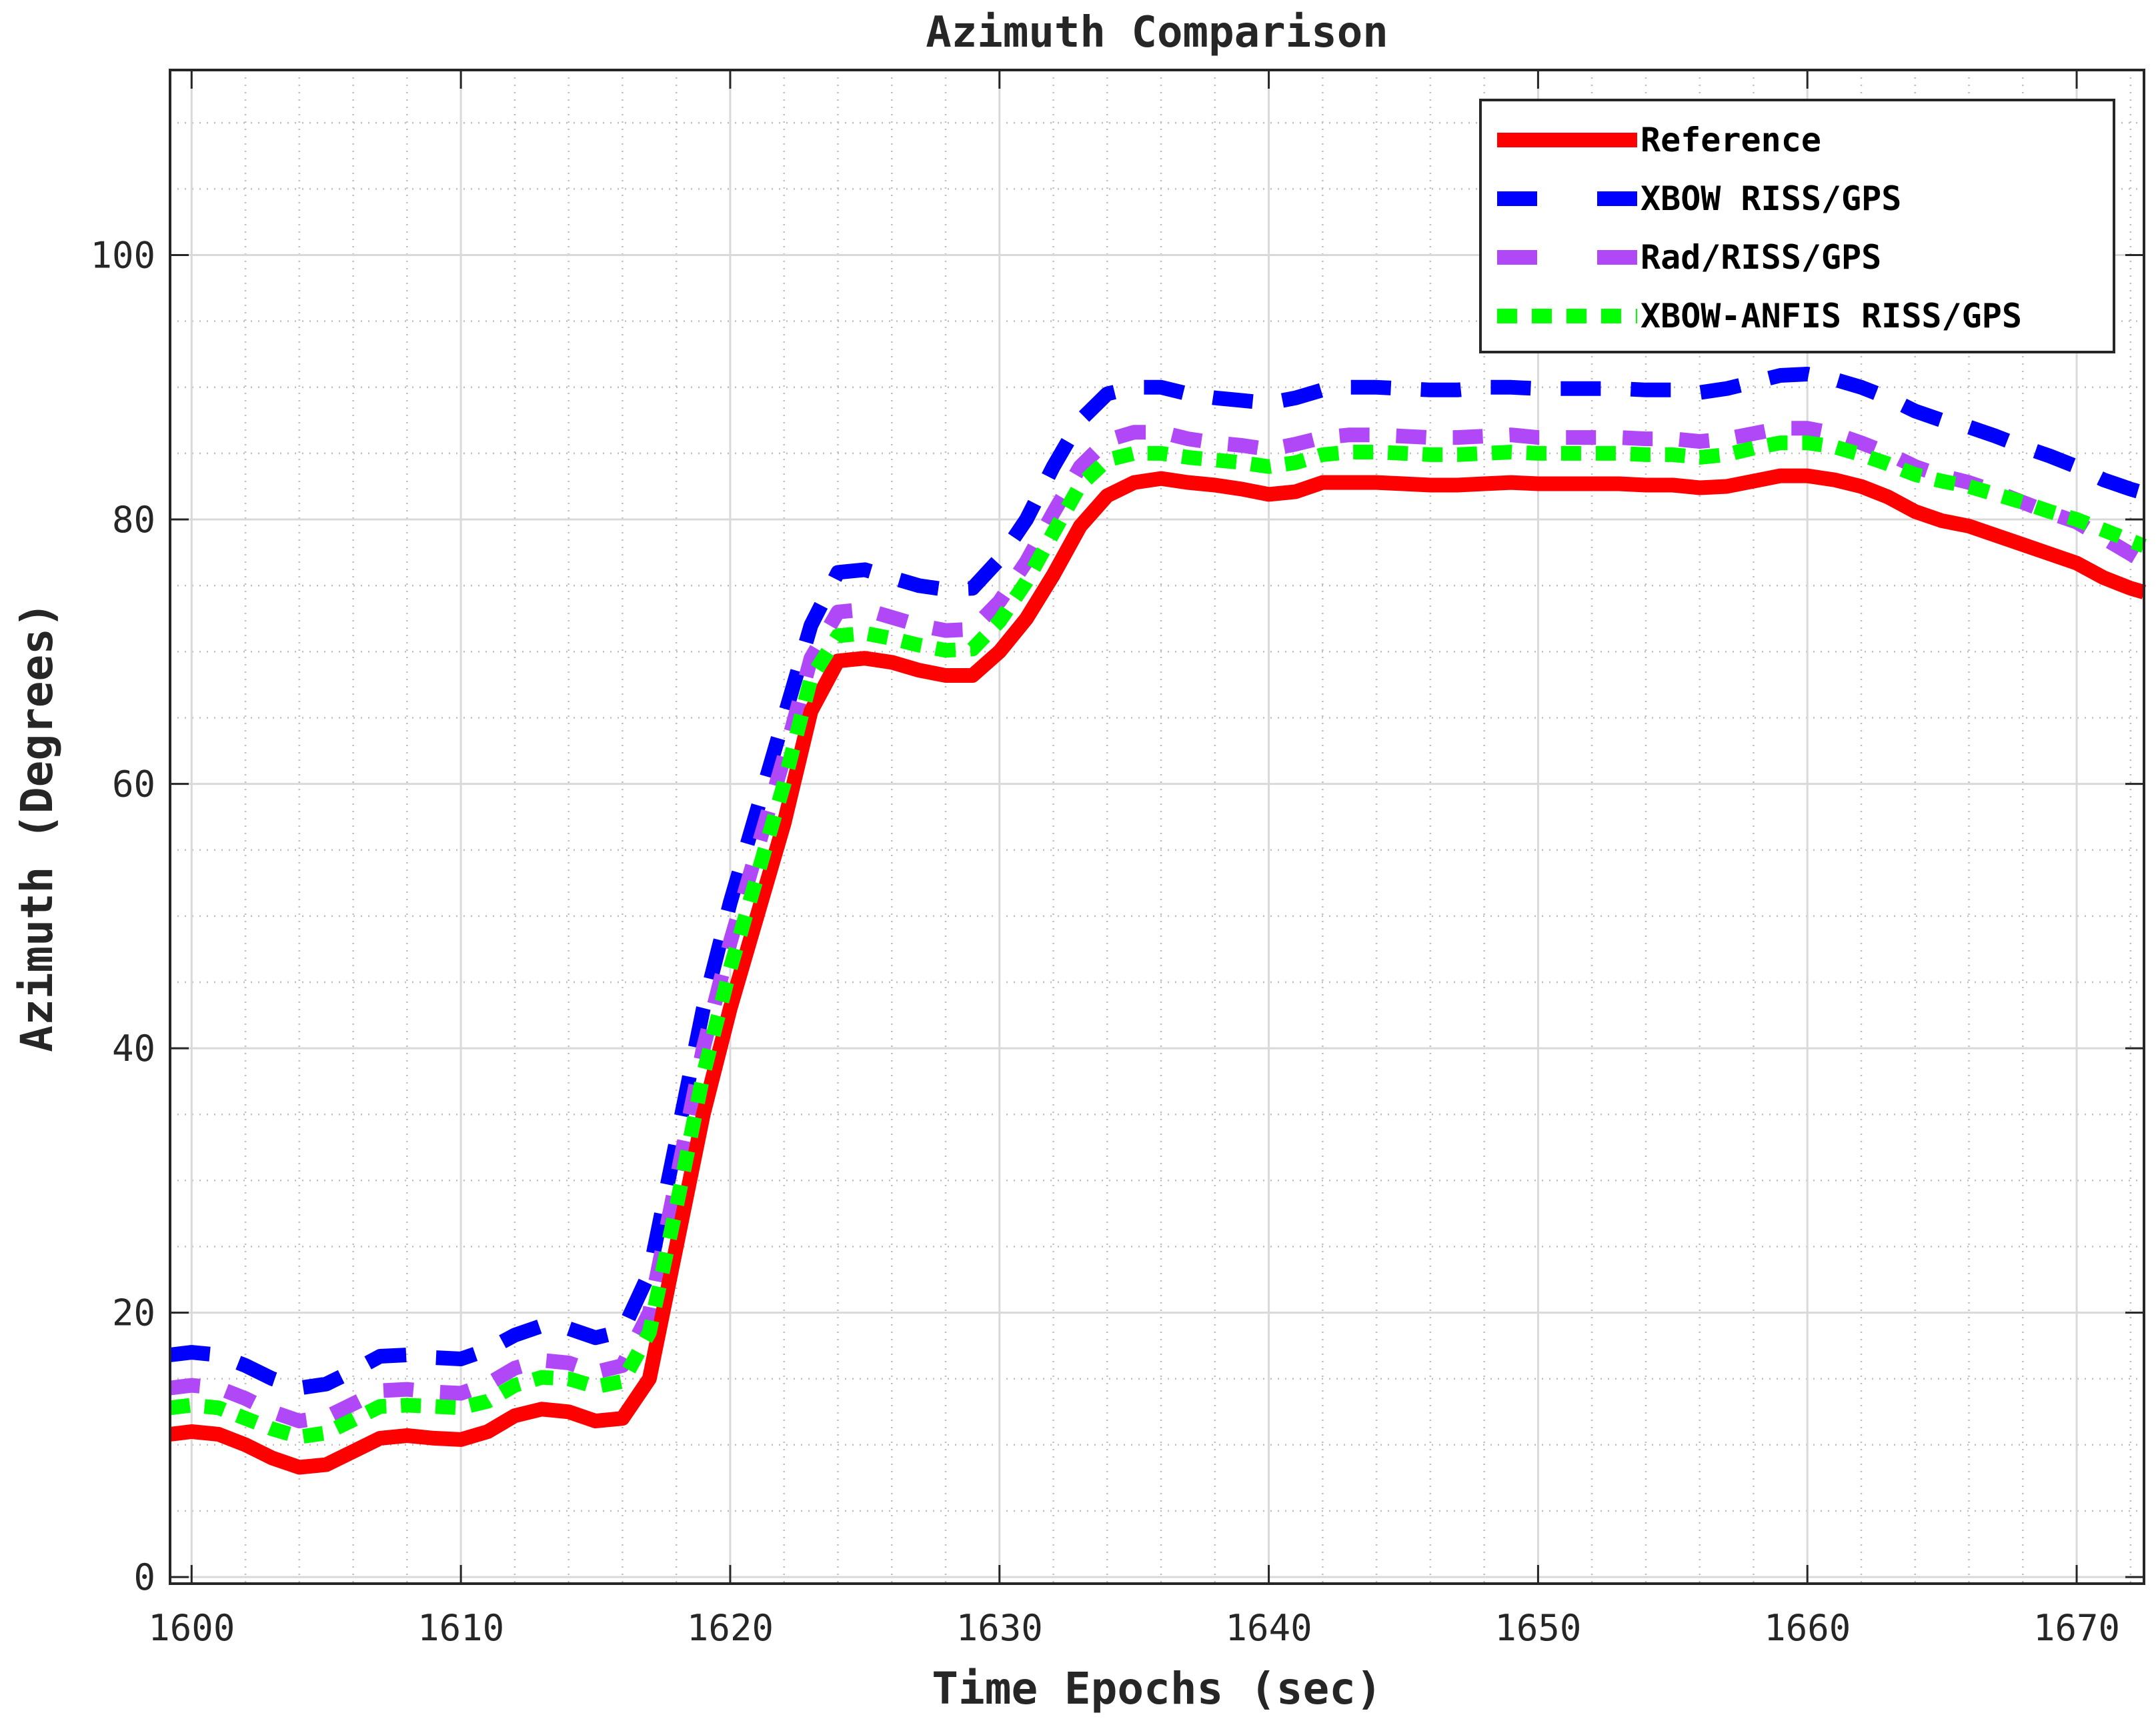 This screenshot has width=2156, height=1727. I want to click on x-tick-label: 1630, so click(999, 1628).